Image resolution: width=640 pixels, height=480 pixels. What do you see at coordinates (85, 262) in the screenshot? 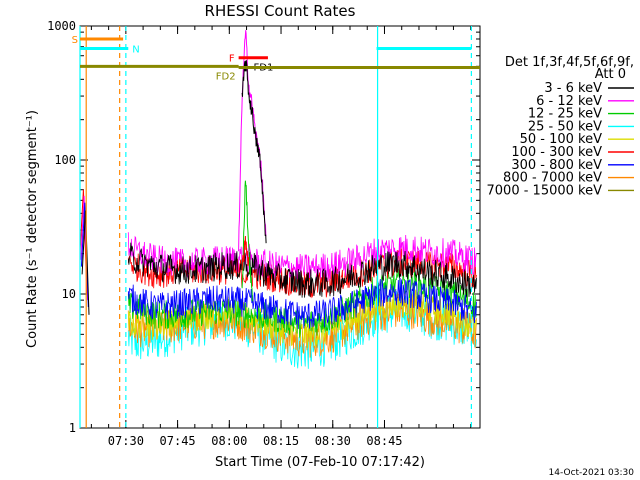
I see `early-data-line` at bounding box center [85, 262].